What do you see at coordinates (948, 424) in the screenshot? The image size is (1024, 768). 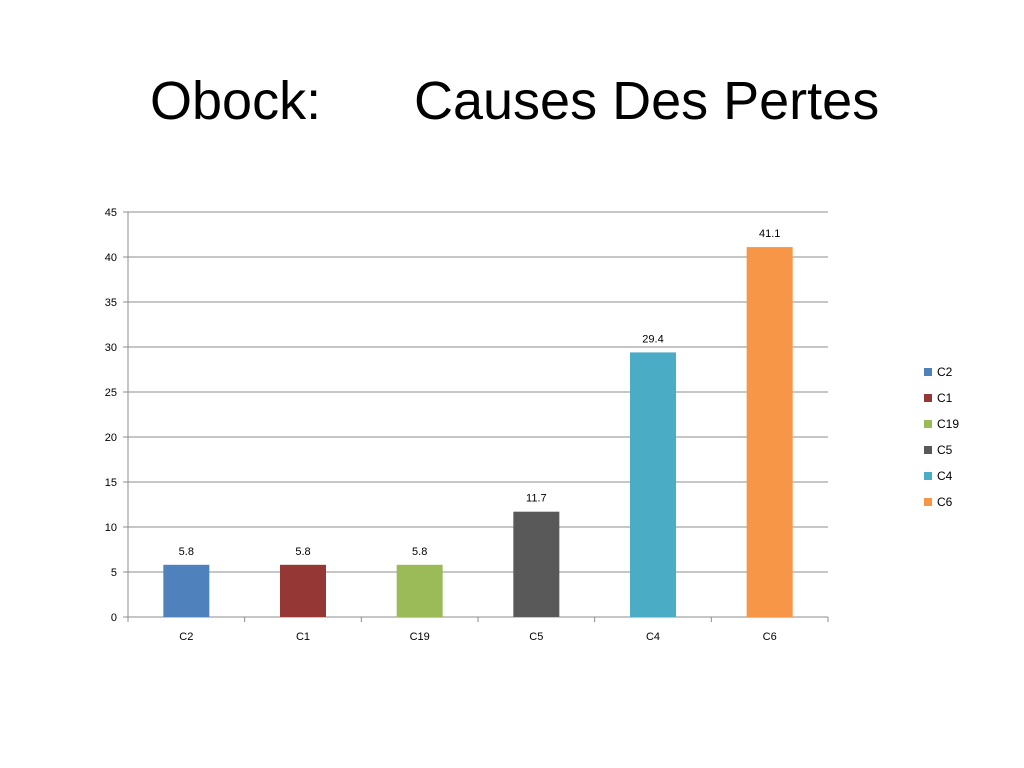 I see `legend-label: C19` at bounding box center [948, 424].